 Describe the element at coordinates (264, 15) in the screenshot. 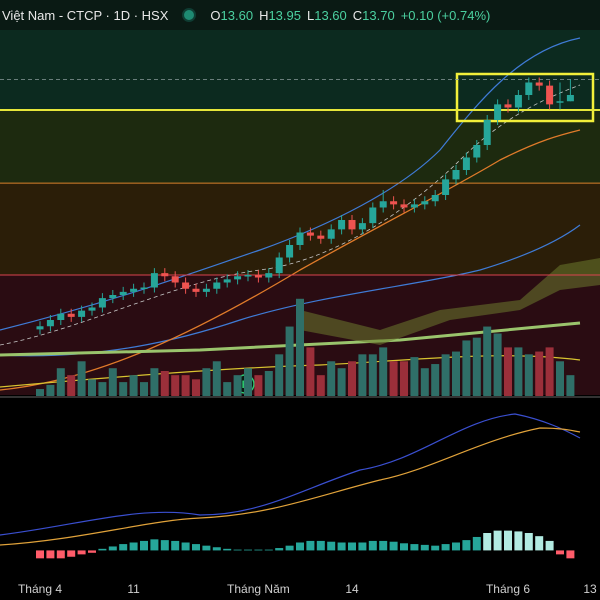

I see `h-label: H` at that location.